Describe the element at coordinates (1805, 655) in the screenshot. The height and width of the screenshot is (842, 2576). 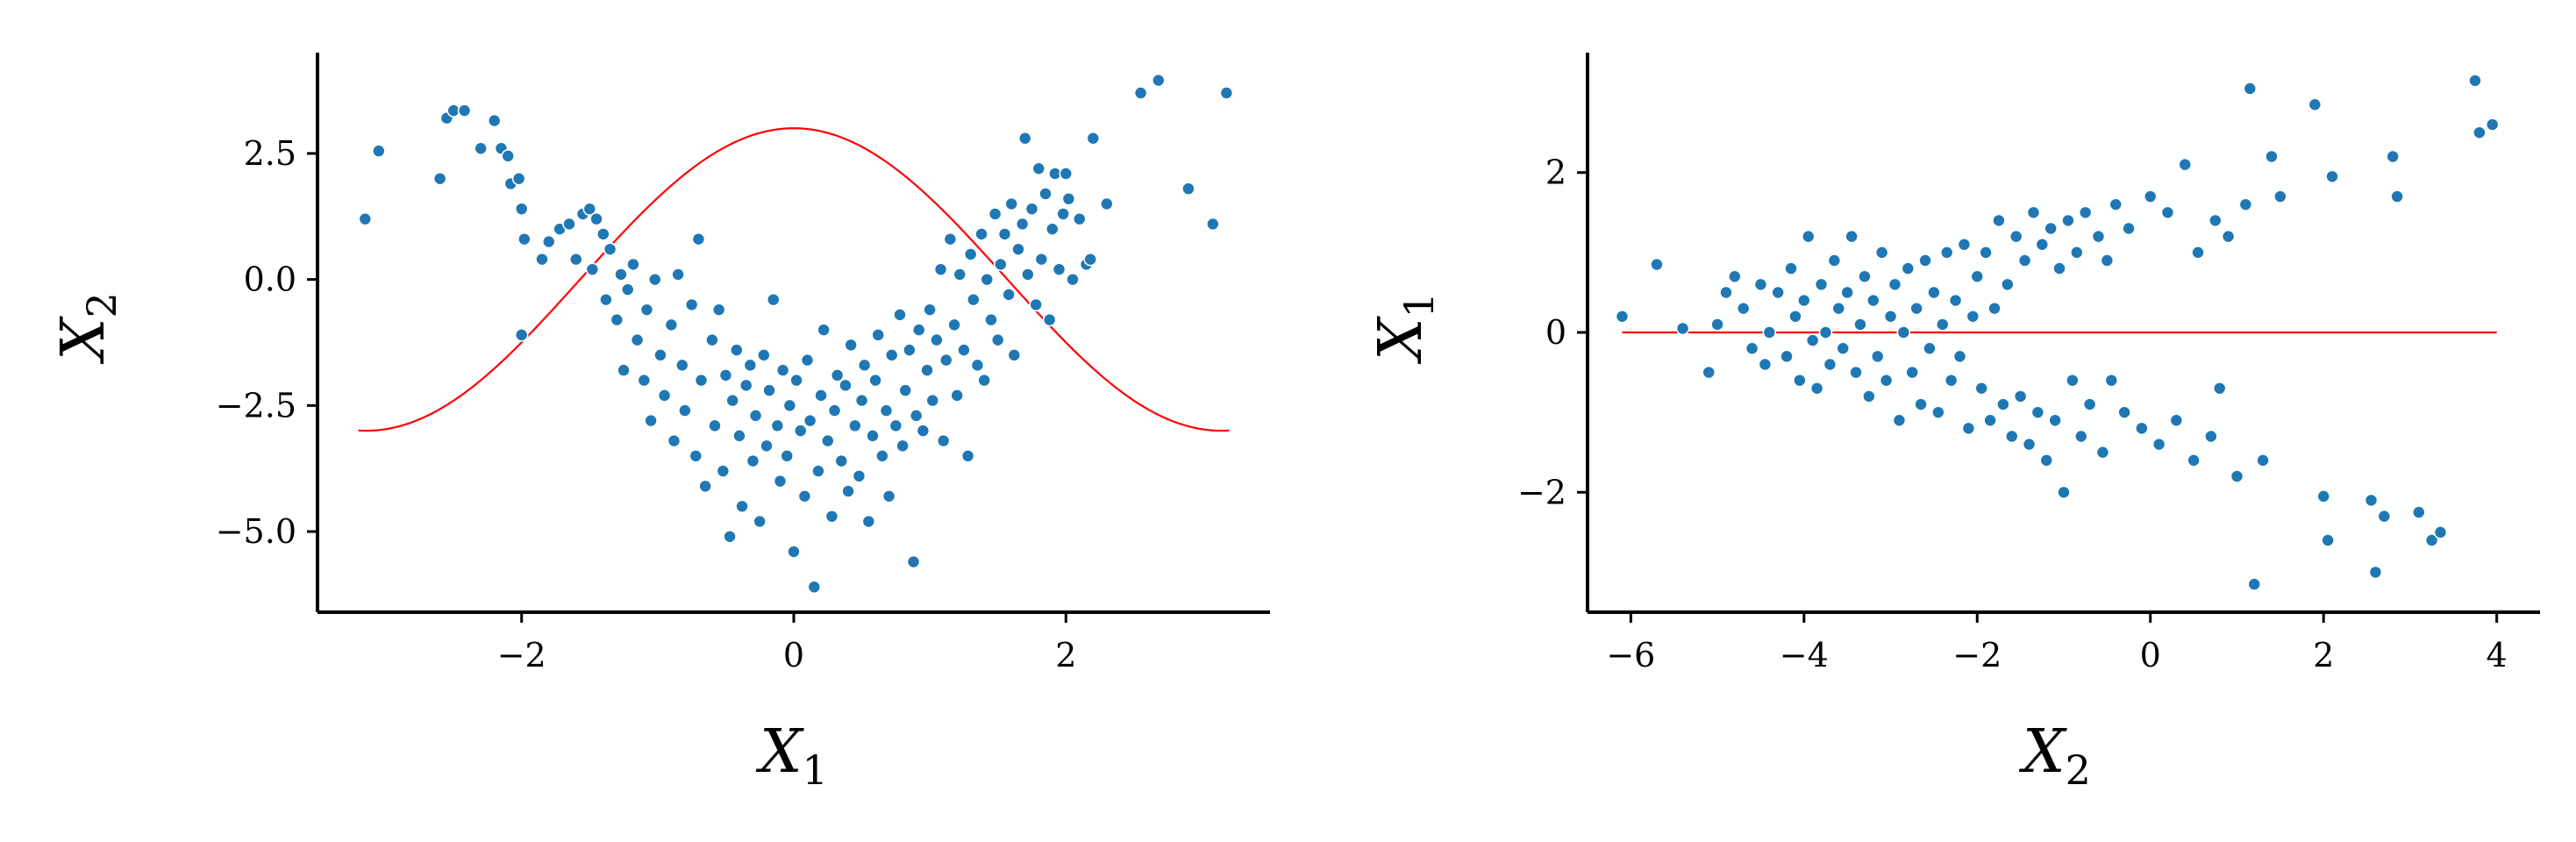
I see `x-tick-label: −4` at that location.